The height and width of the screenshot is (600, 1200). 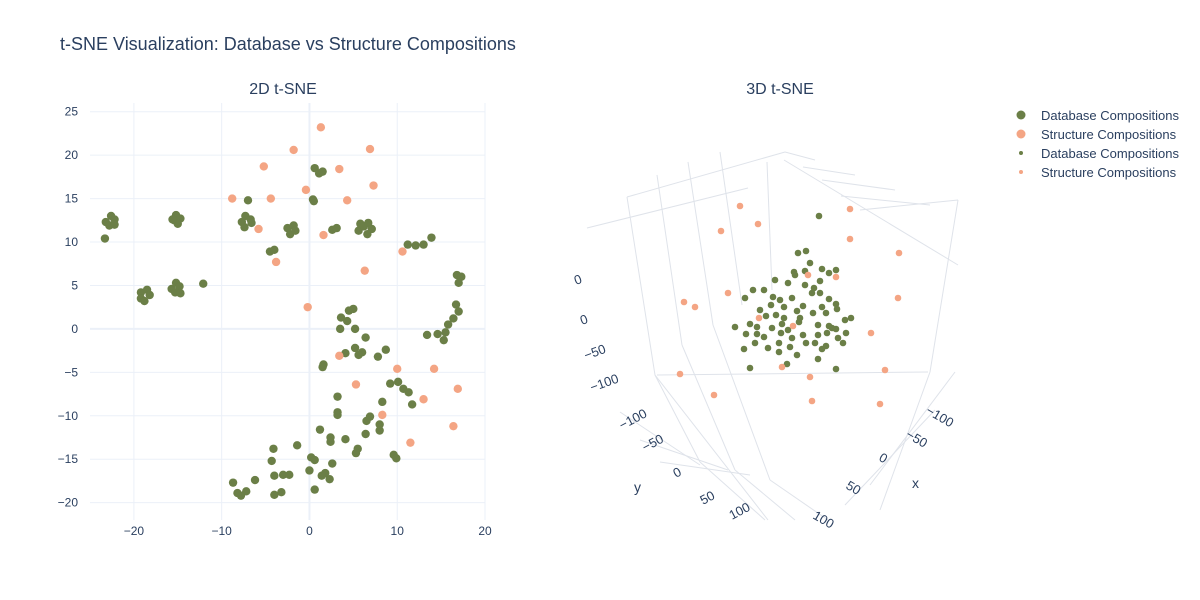 I want to click on legend-item: Structure Compositions, so click(x=1096, y=134).